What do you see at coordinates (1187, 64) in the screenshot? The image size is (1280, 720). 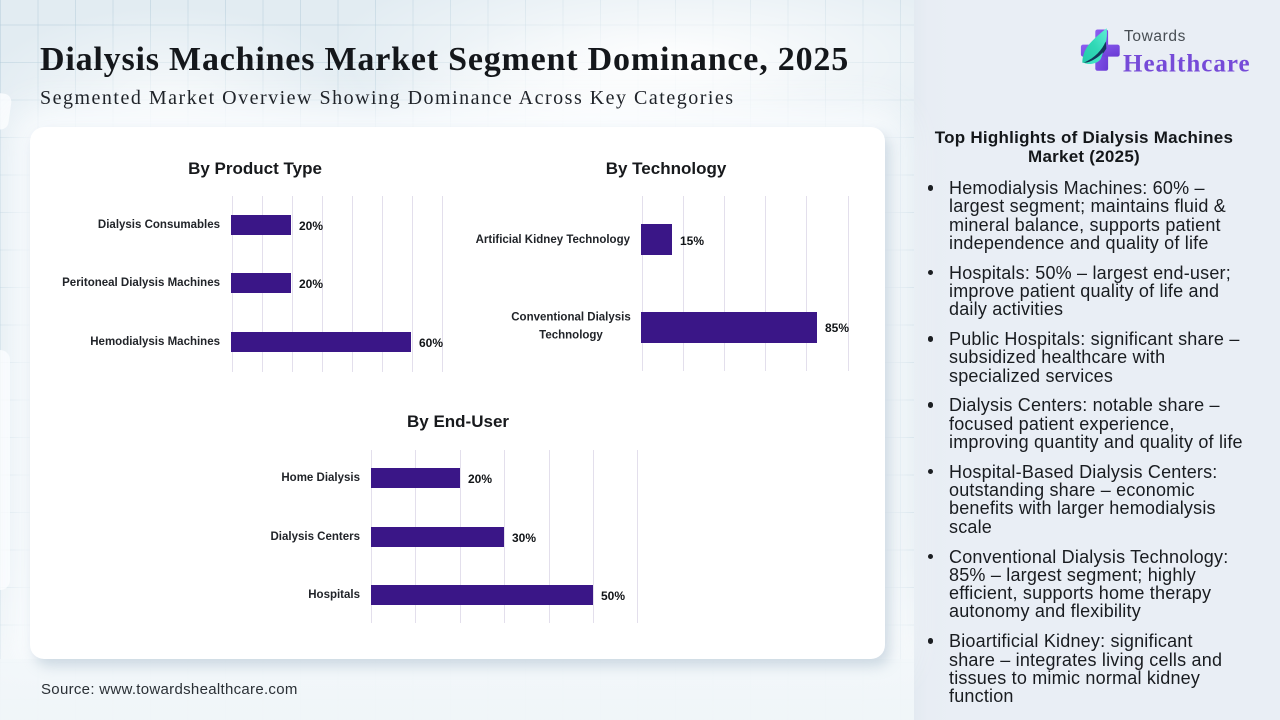 I see `svg-text: Healthcare` at bounding box center [1187, 64].